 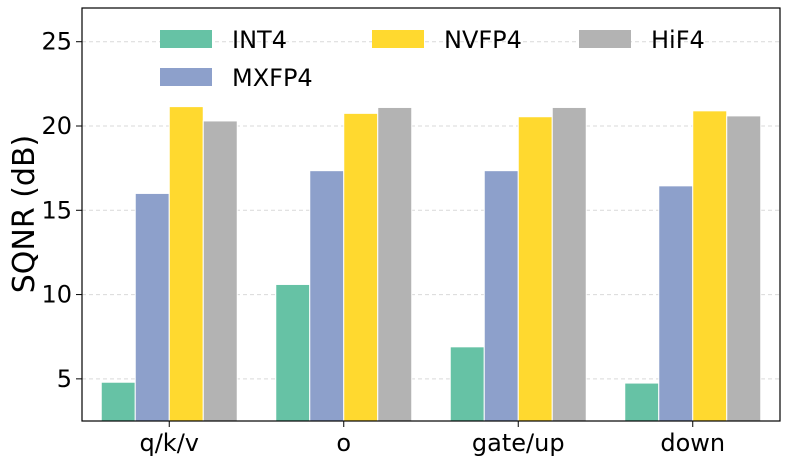 I want to click on y-tick-label: 15, so click(x=56, y=210).